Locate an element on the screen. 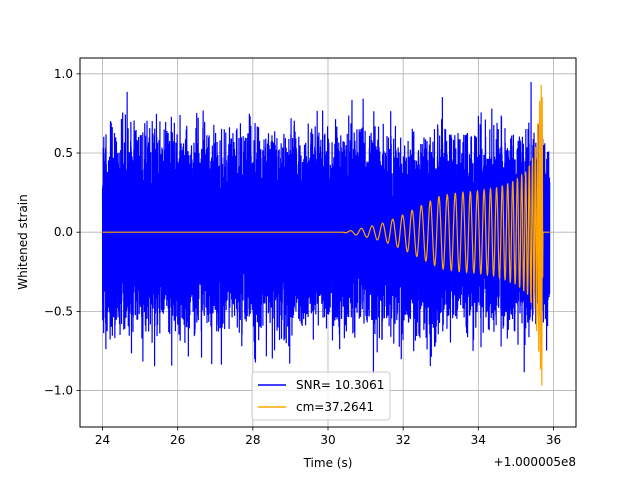 This screenshot has height=480, width=640. y-tick-label: −0.5 is located at coordinates (58, 311).